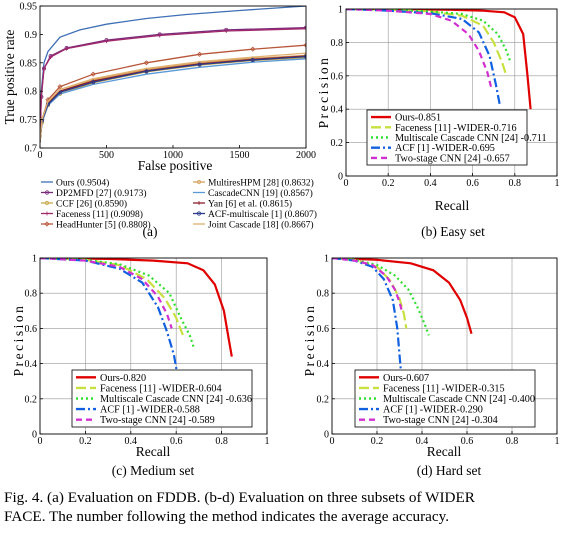 The height and width of the screenshot is (533, 567). What do you see at coordinates (29, 120) in the screenshot?
I see `y-tick-label: 0.75` at bounding box center [29, 120].